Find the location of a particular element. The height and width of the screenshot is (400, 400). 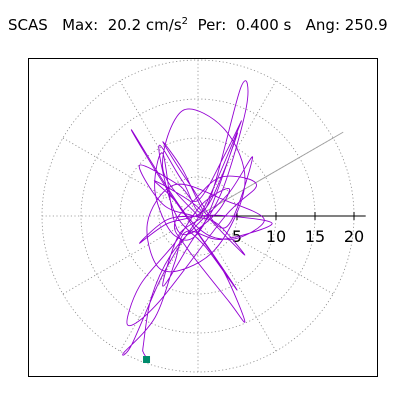

angle-label: Ang: is located at coordinates (322, 25).